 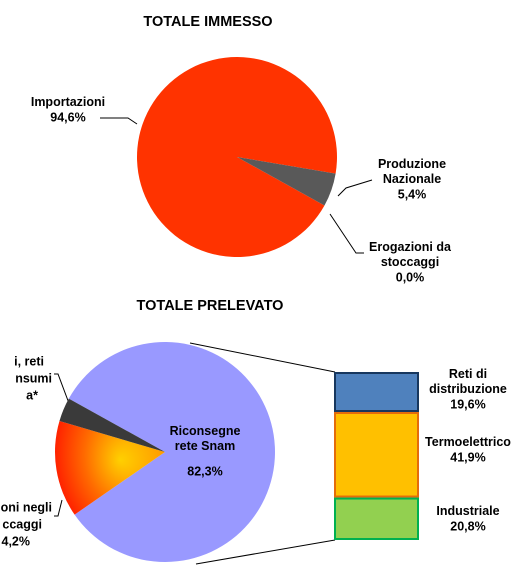 I want to click on data-label: Termoelettrico, so click(x=468, y=442).